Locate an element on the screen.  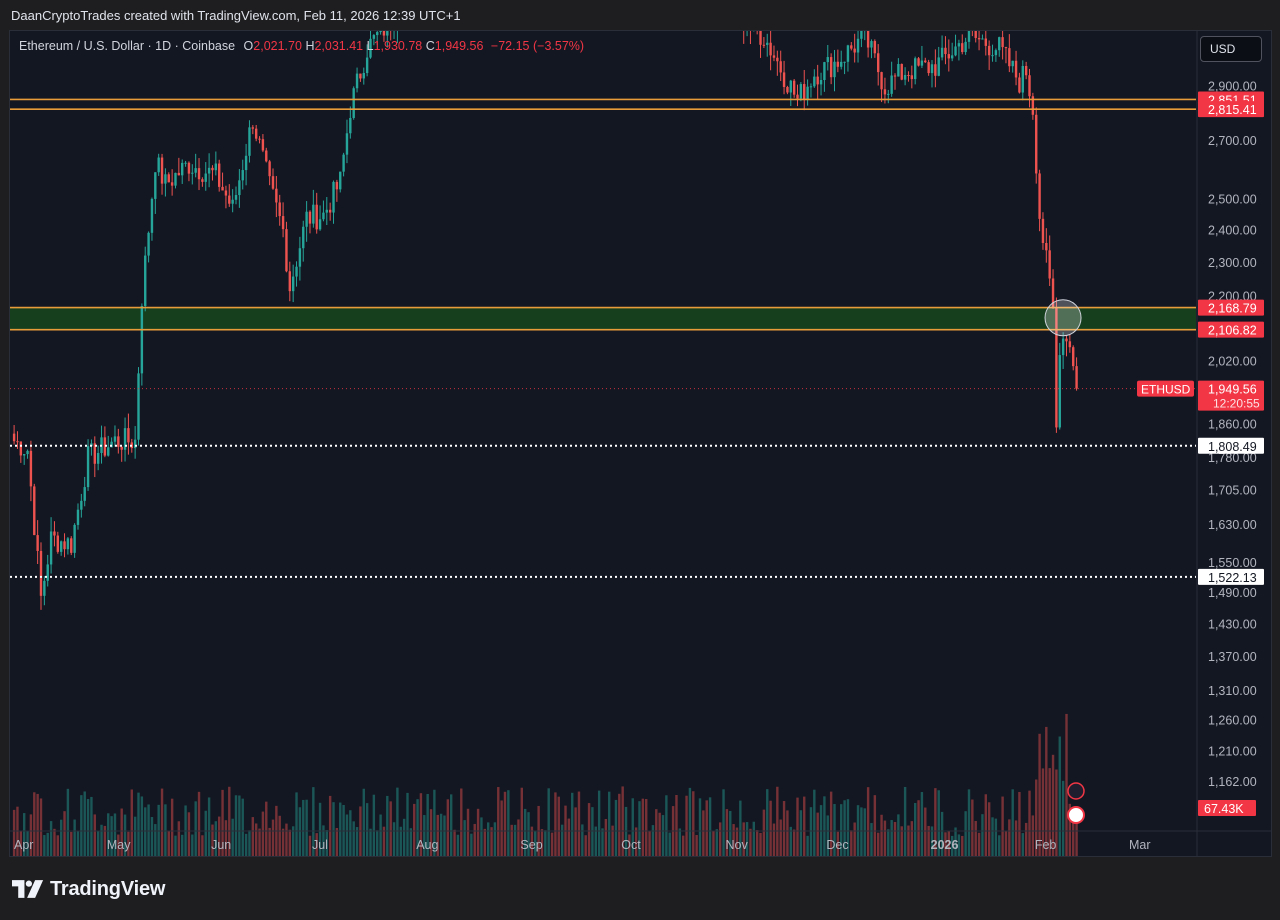
tradingview-logo: TradingView is located at coordinates (88, 889).